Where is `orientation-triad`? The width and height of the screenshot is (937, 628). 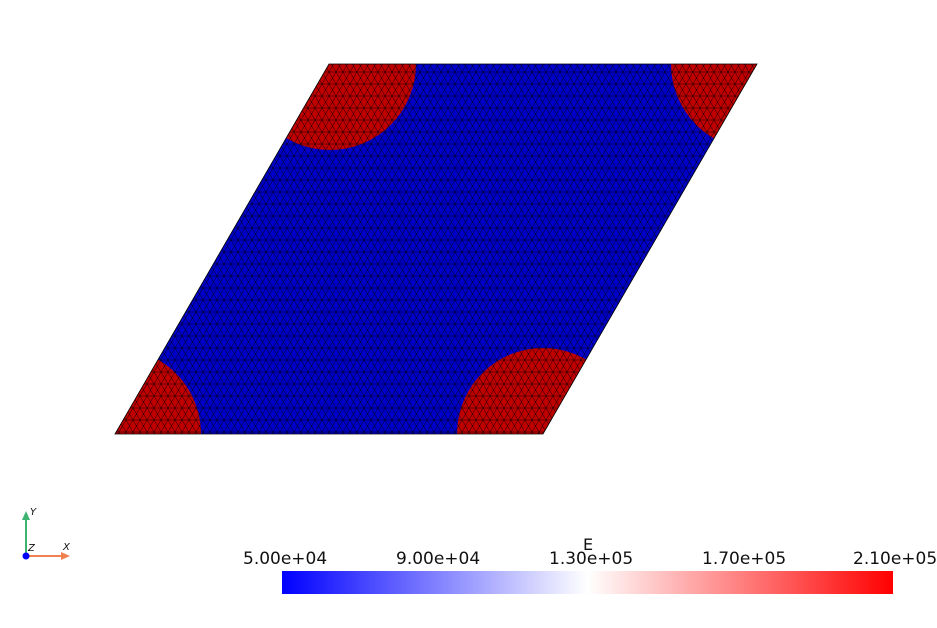 orientation-triad is located at coordinates (46, 535).